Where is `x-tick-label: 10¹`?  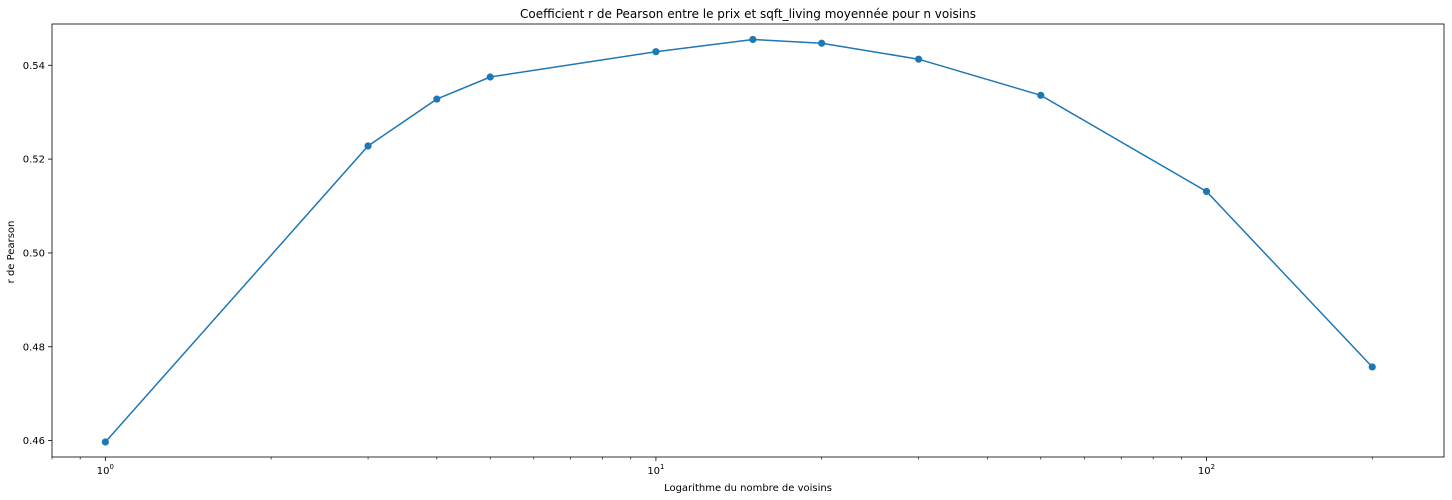 x-tick-label: 10¹ is located at coordinates (655, 470).